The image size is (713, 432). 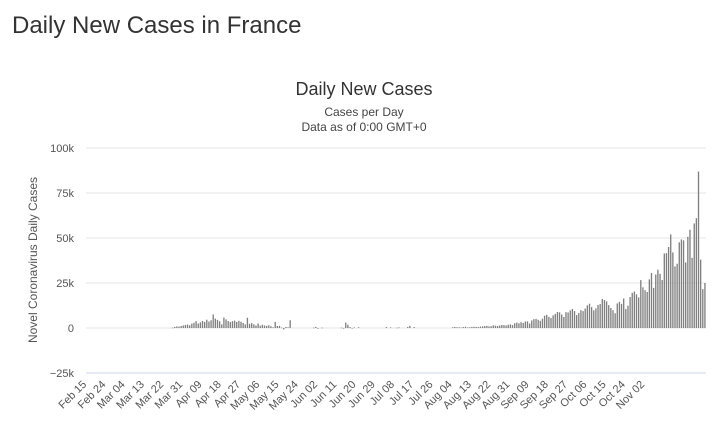 I want to click on chart-data-date: Data as of 0:00 GMT+0, so click(x=363, y=127).